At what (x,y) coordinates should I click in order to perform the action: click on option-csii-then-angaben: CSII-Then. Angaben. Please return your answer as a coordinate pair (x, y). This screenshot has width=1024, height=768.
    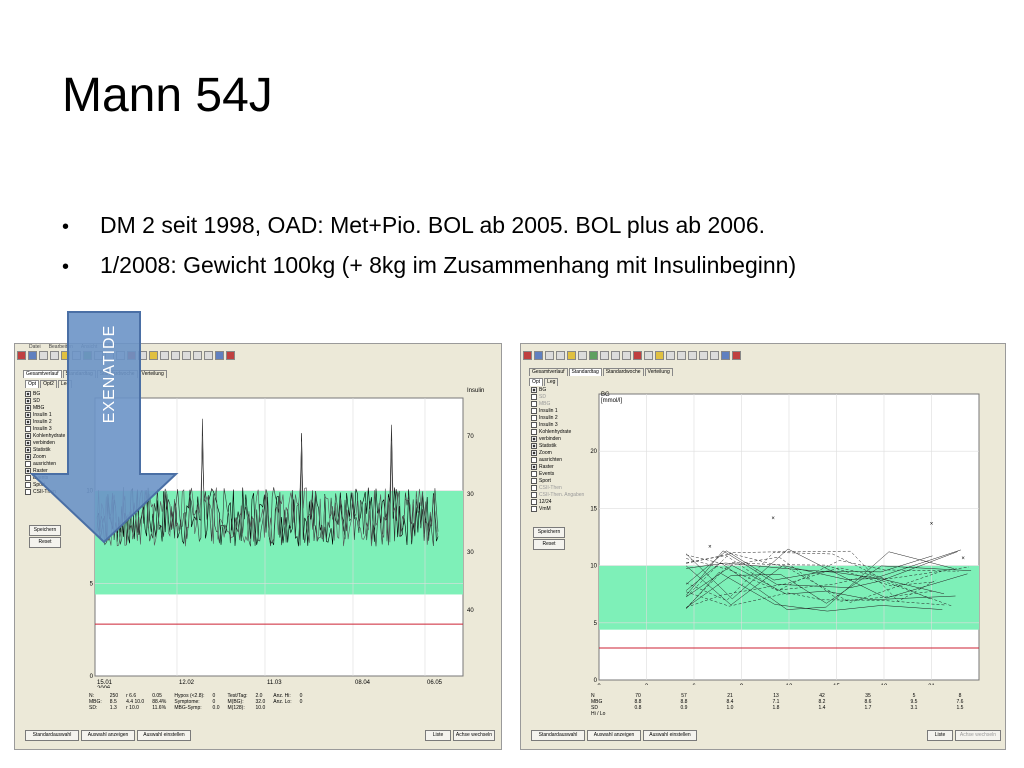
    Looking at the image, I should click on (557, 494).